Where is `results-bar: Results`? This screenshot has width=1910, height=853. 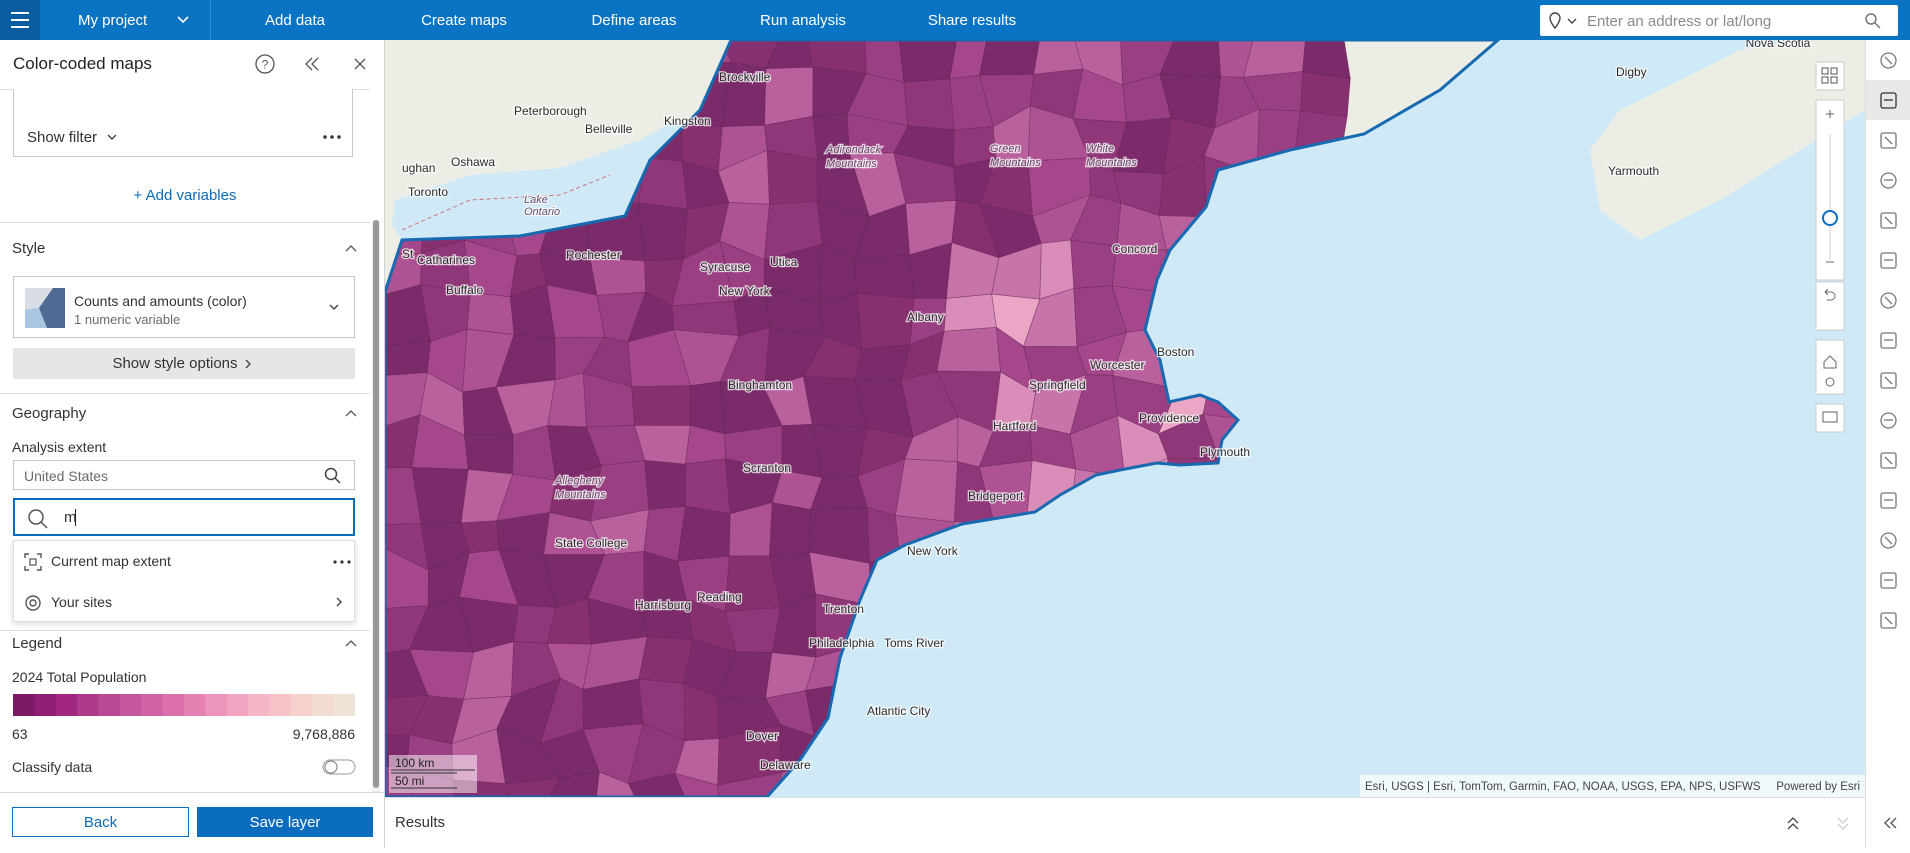
results-bar: Results is located at coordinates (1125, 822).